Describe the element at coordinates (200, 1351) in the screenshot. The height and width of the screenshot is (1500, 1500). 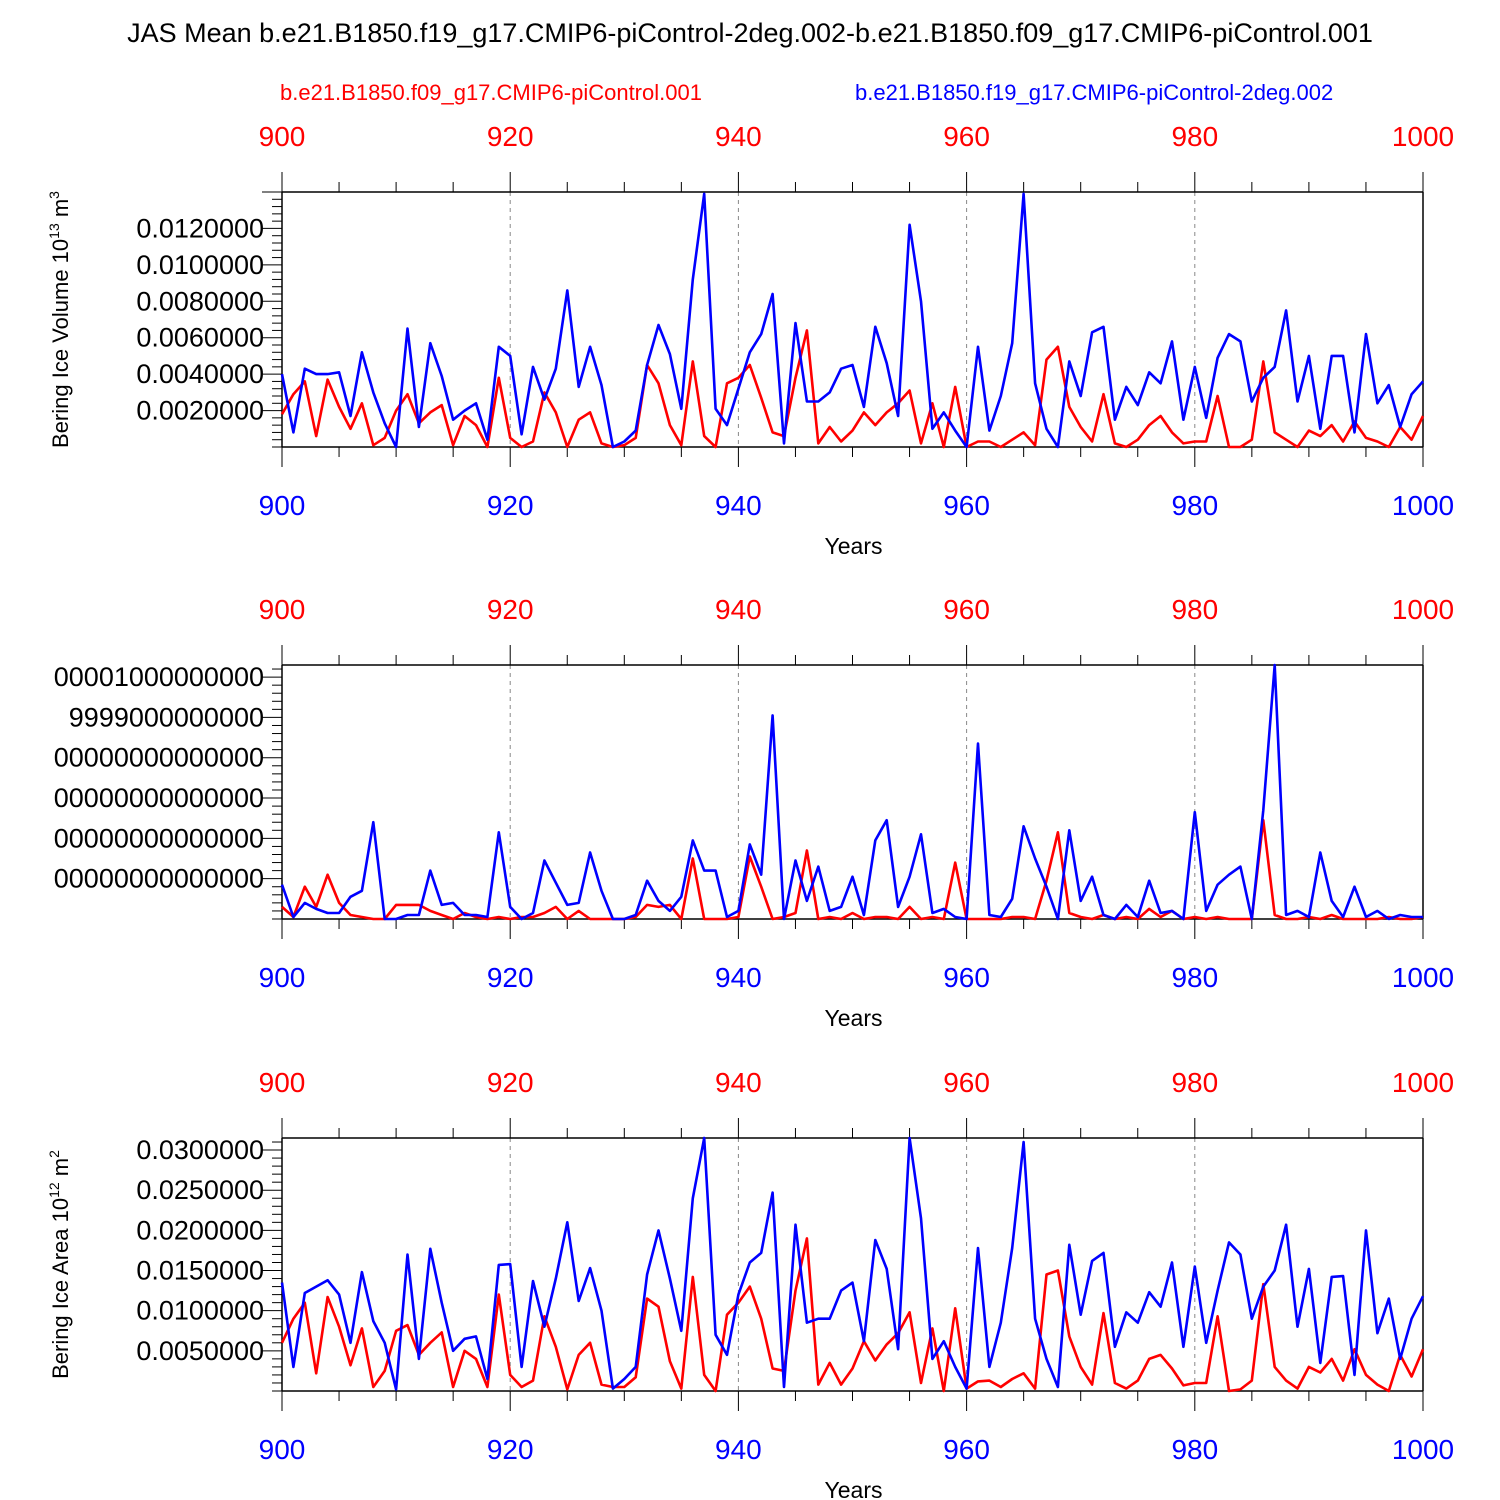
I see `y-tick-label: 0.0050000` at that location.